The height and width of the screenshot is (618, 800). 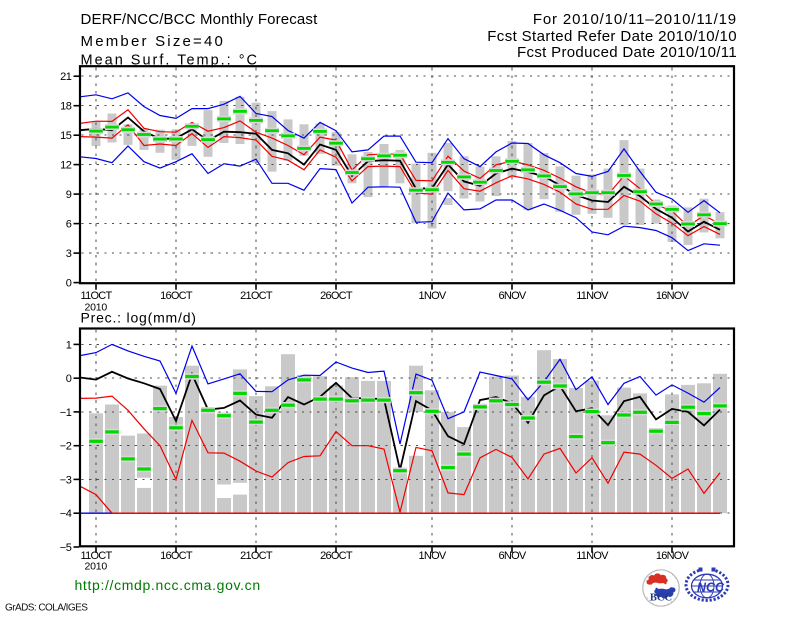 What do you see at coordinates (153, 41) in the screenshot?
I see `svg-text: Member Size=40` at bounding box center [153, 41].